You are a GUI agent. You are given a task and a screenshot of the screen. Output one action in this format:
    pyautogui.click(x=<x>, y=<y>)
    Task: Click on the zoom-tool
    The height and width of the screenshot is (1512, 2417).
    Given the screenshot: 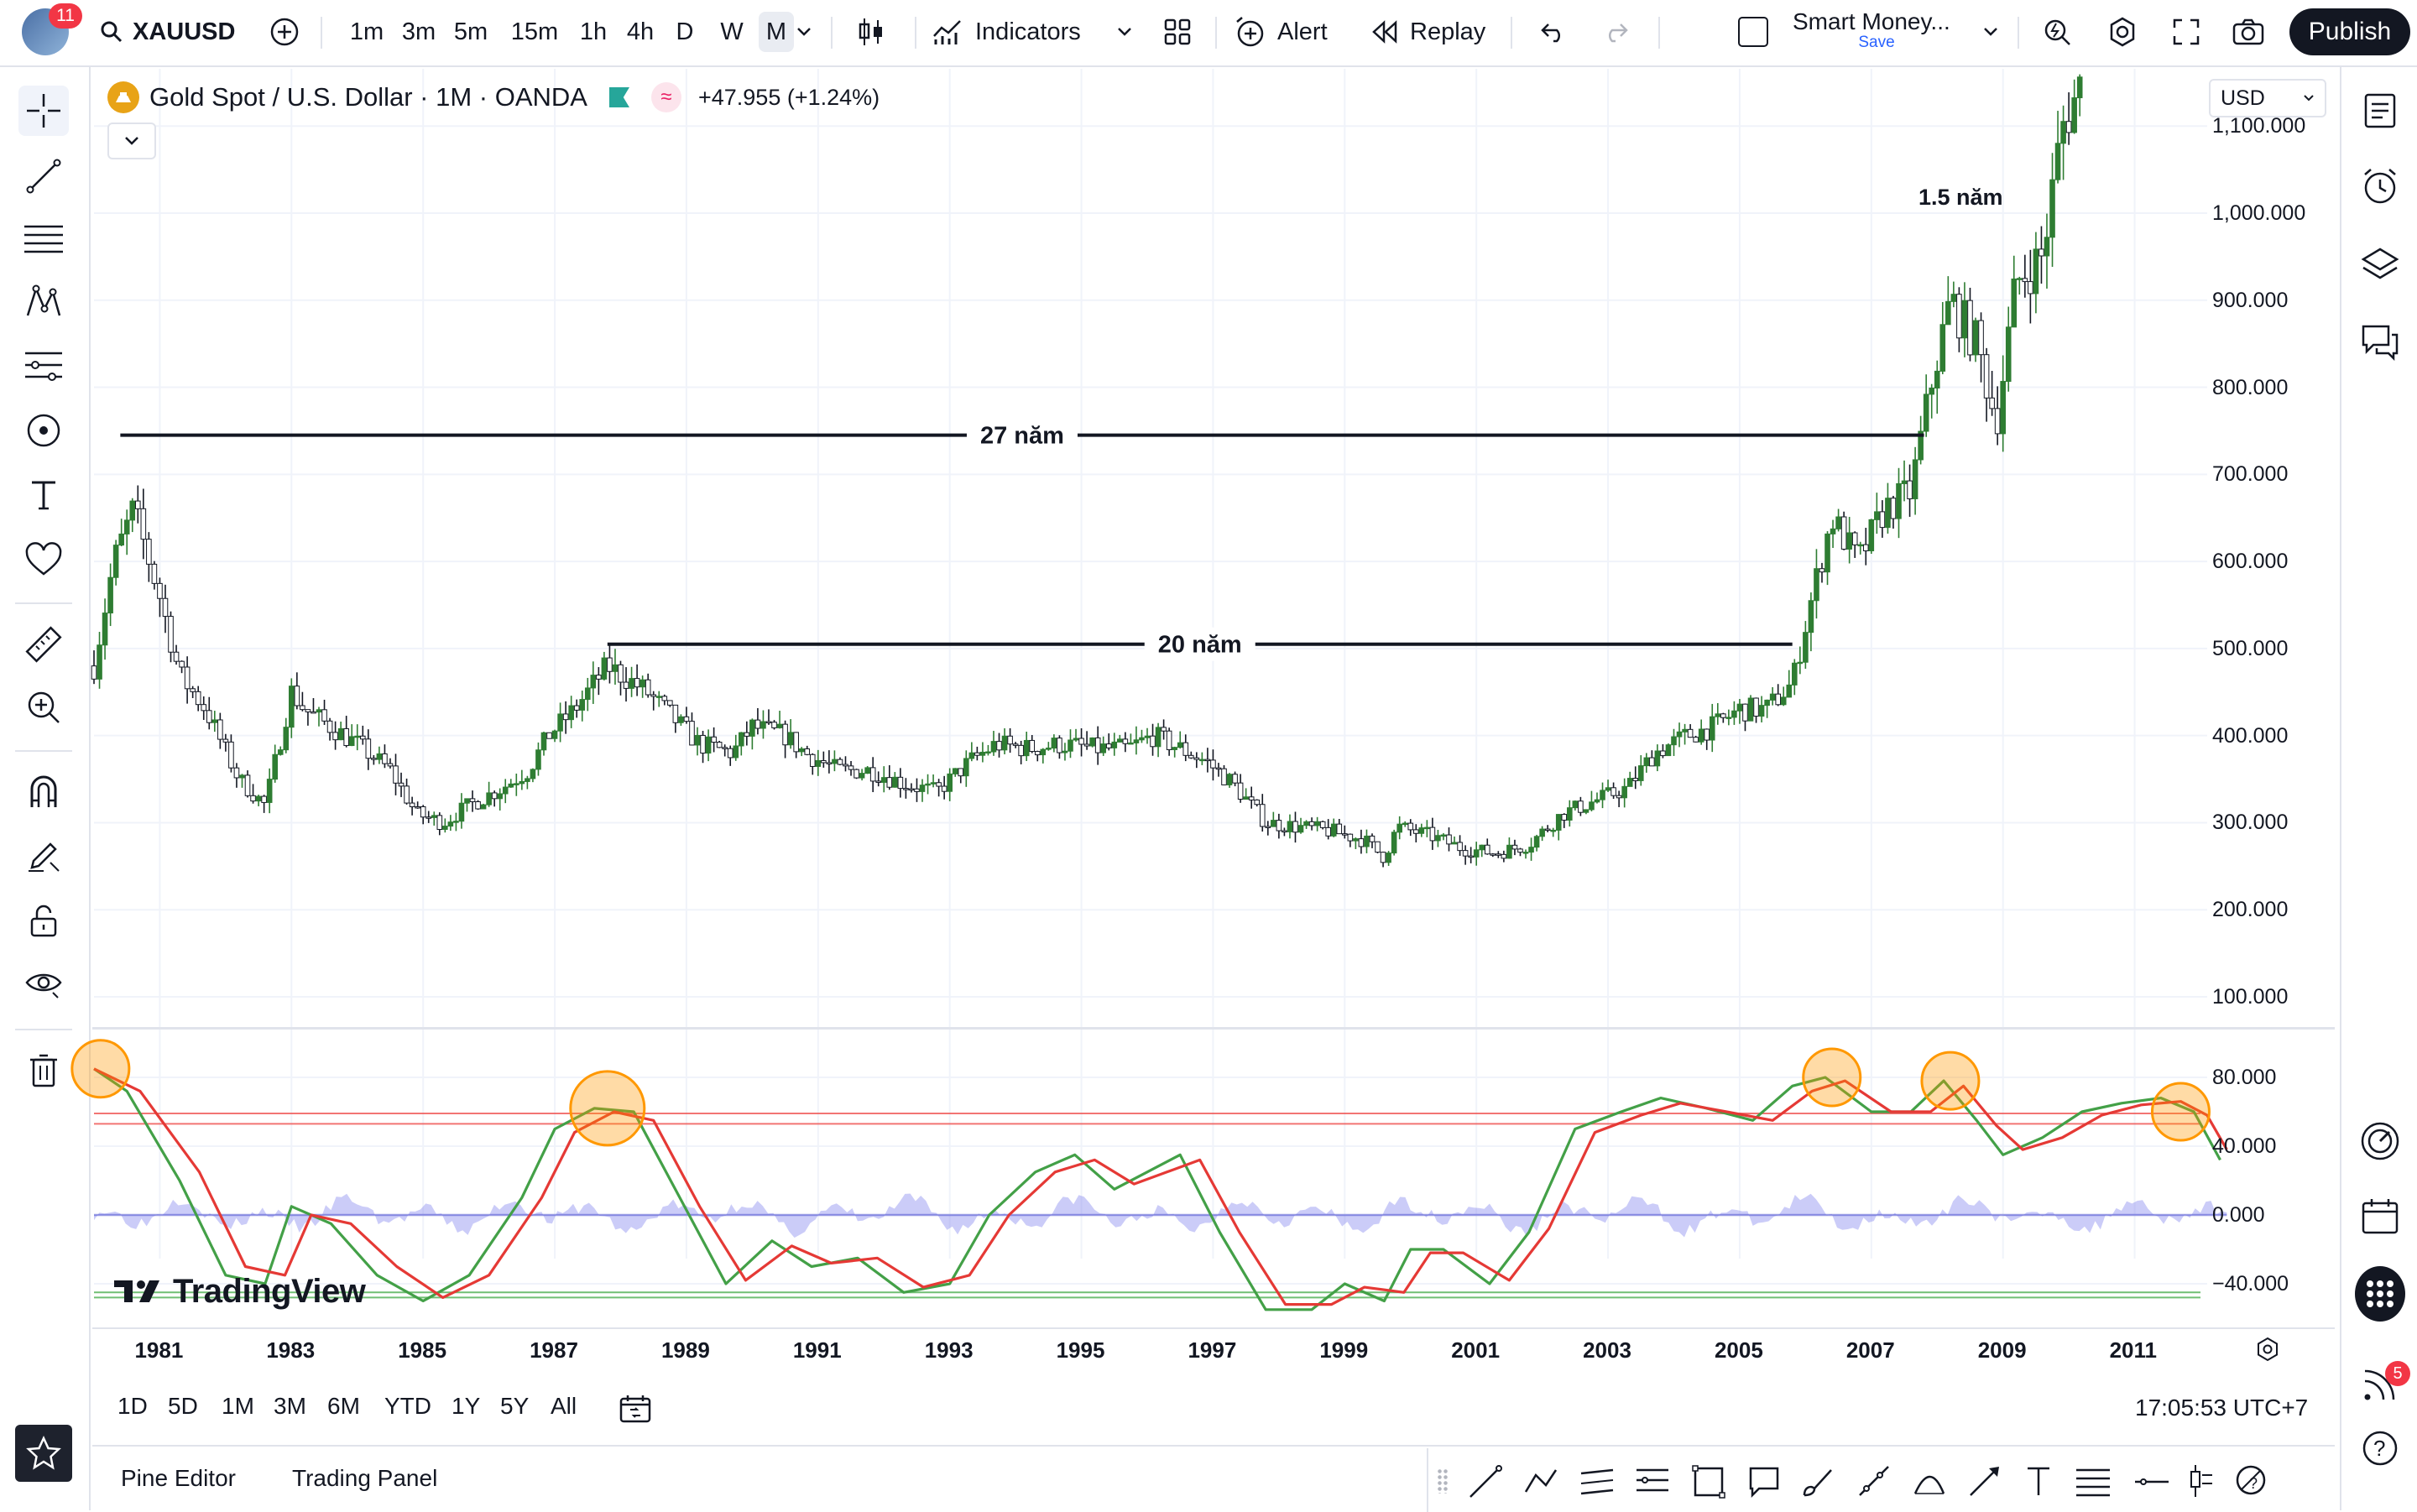 What is the action you would take?
    pyautogui.click(x=43, y=708)
    